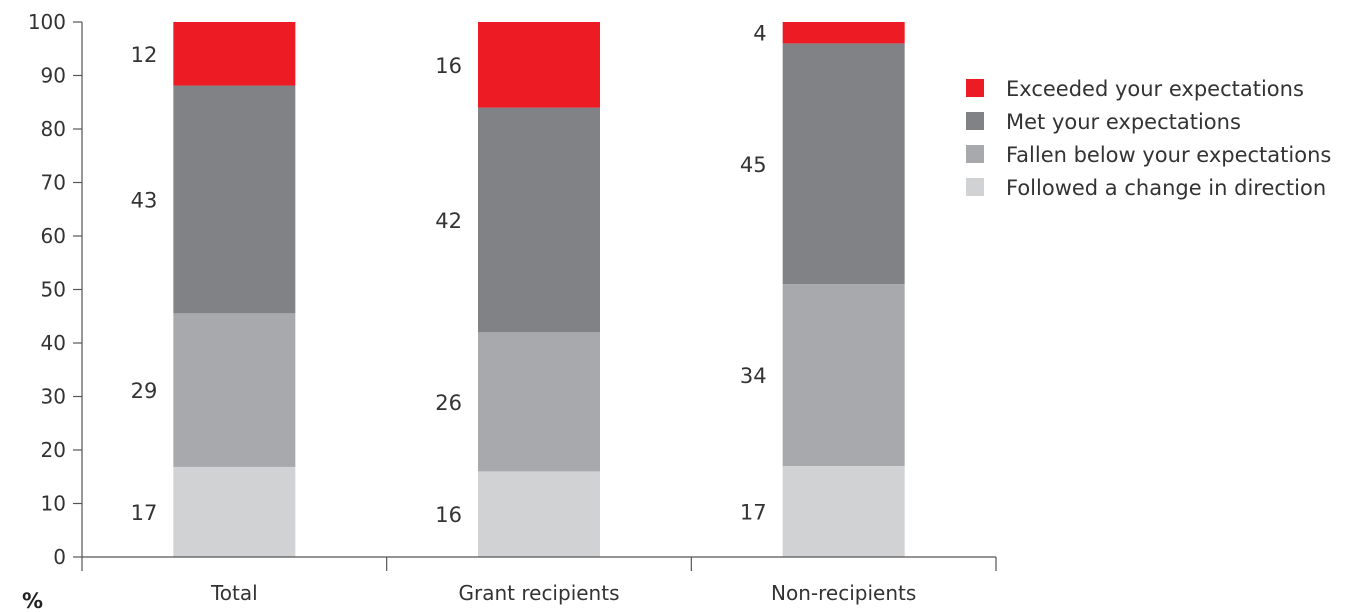  What do you see at coordinates (1123, 122) in the screenshot?
I see `legend-label: Met your expectations` at bounding box center [1123, 122].